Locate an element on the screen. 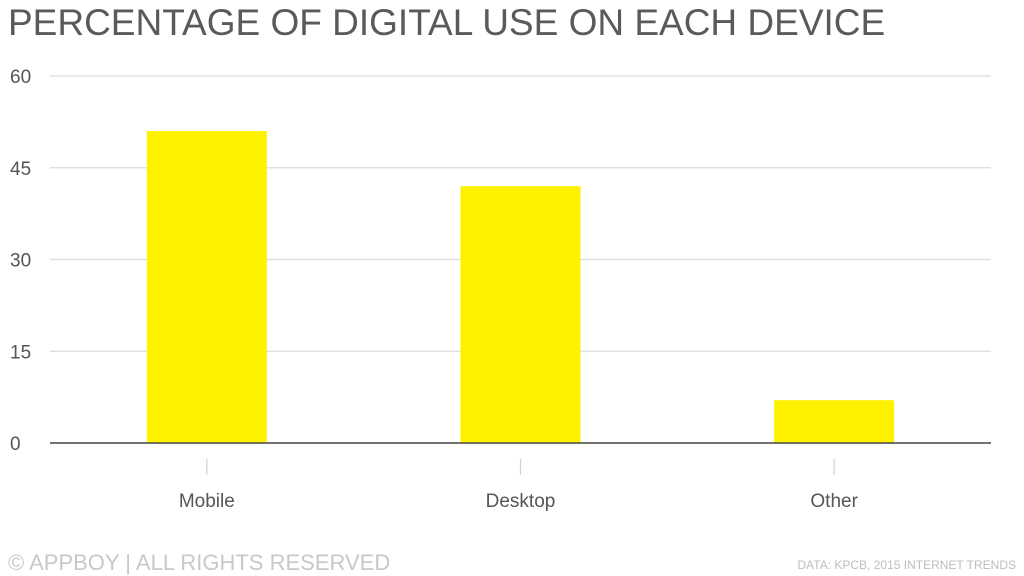 The height and width of the screenshot is (576, 1024). x-tick-label: Desktop is located at coordinates (521, 501).